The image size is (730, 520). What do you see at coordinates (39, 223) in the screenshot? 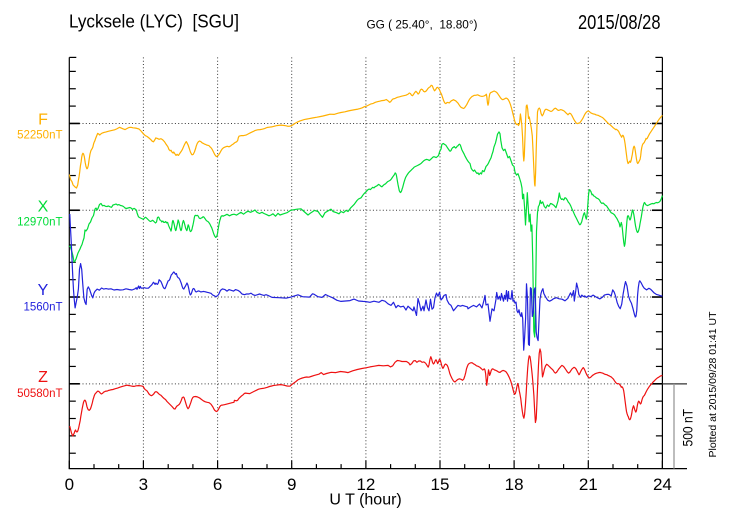
I see `svg-text: 12970nT` at bounding box center [39, 223].